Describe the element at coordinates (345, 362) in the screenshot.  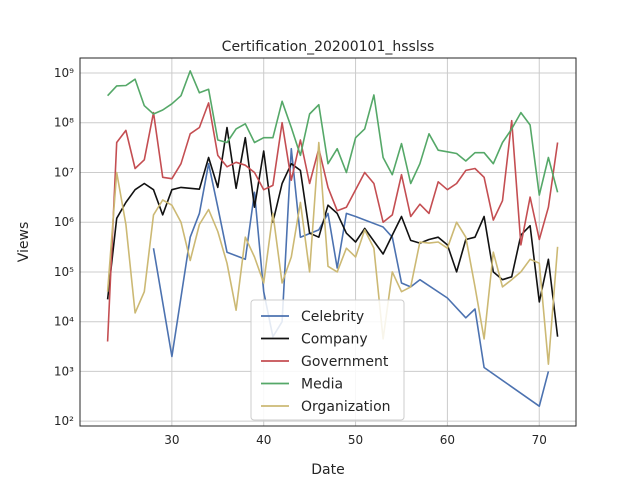
I see `legend-label: Government` at that location.